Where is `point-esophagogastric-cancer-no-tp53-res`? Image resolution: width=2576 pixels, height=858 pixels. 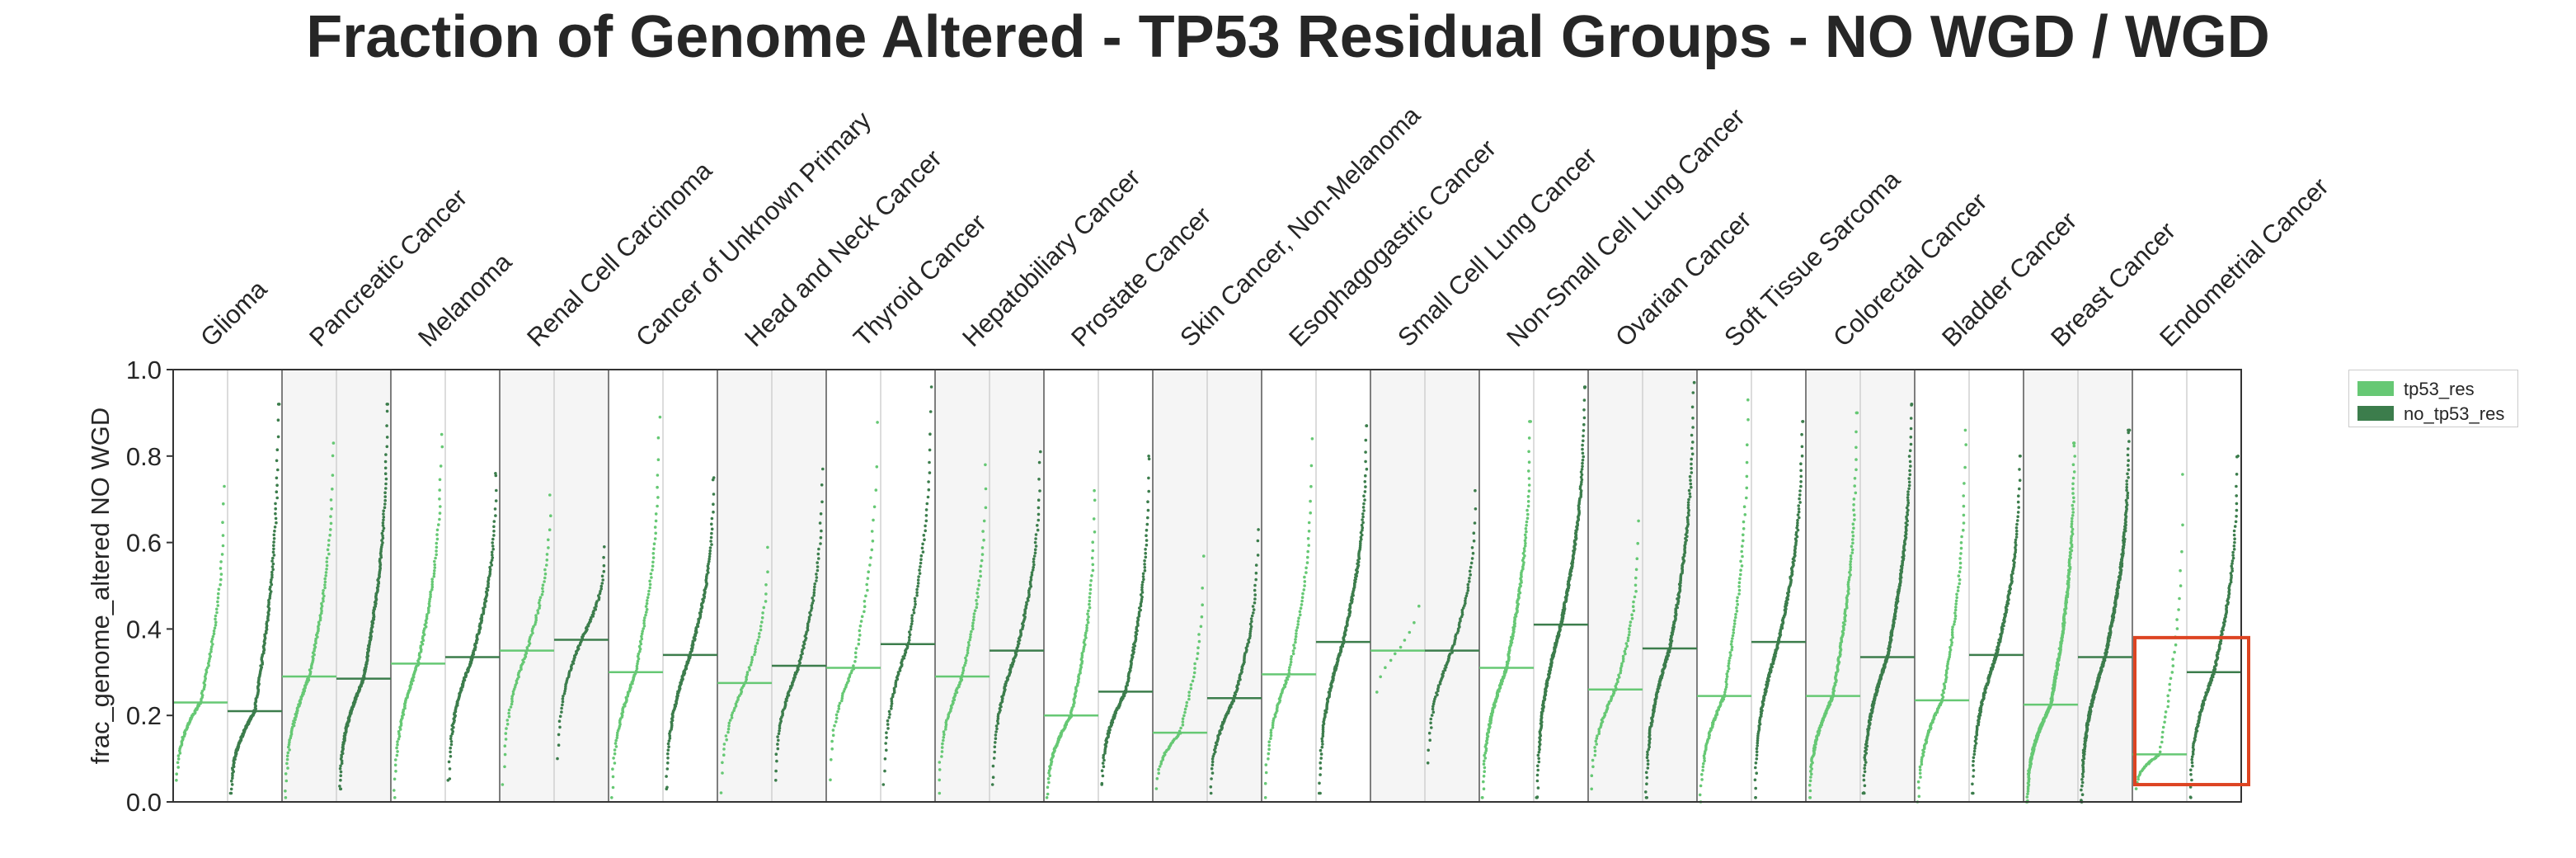 point-esophagogastric-cancer-no-tp53-res is located at coordinates (1363, 528).